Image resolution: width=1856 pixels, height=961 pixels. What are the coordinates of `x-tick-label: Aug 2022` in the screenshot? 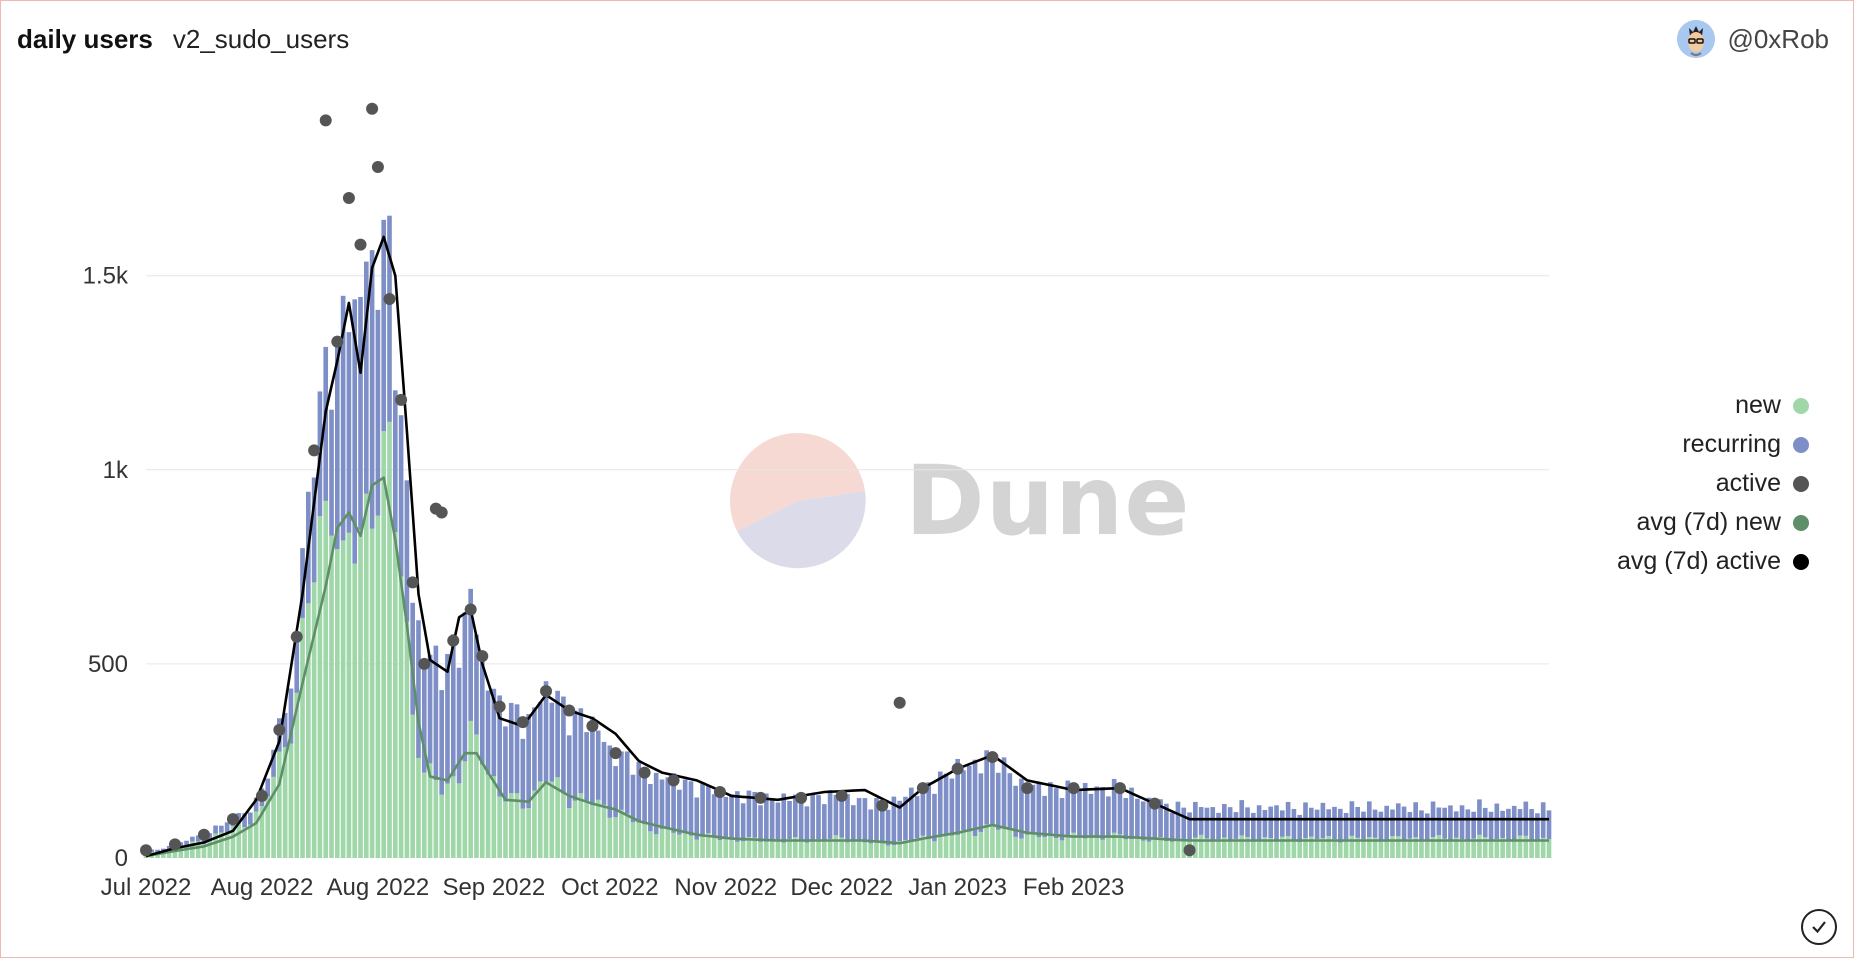 It's located at (262, 887).